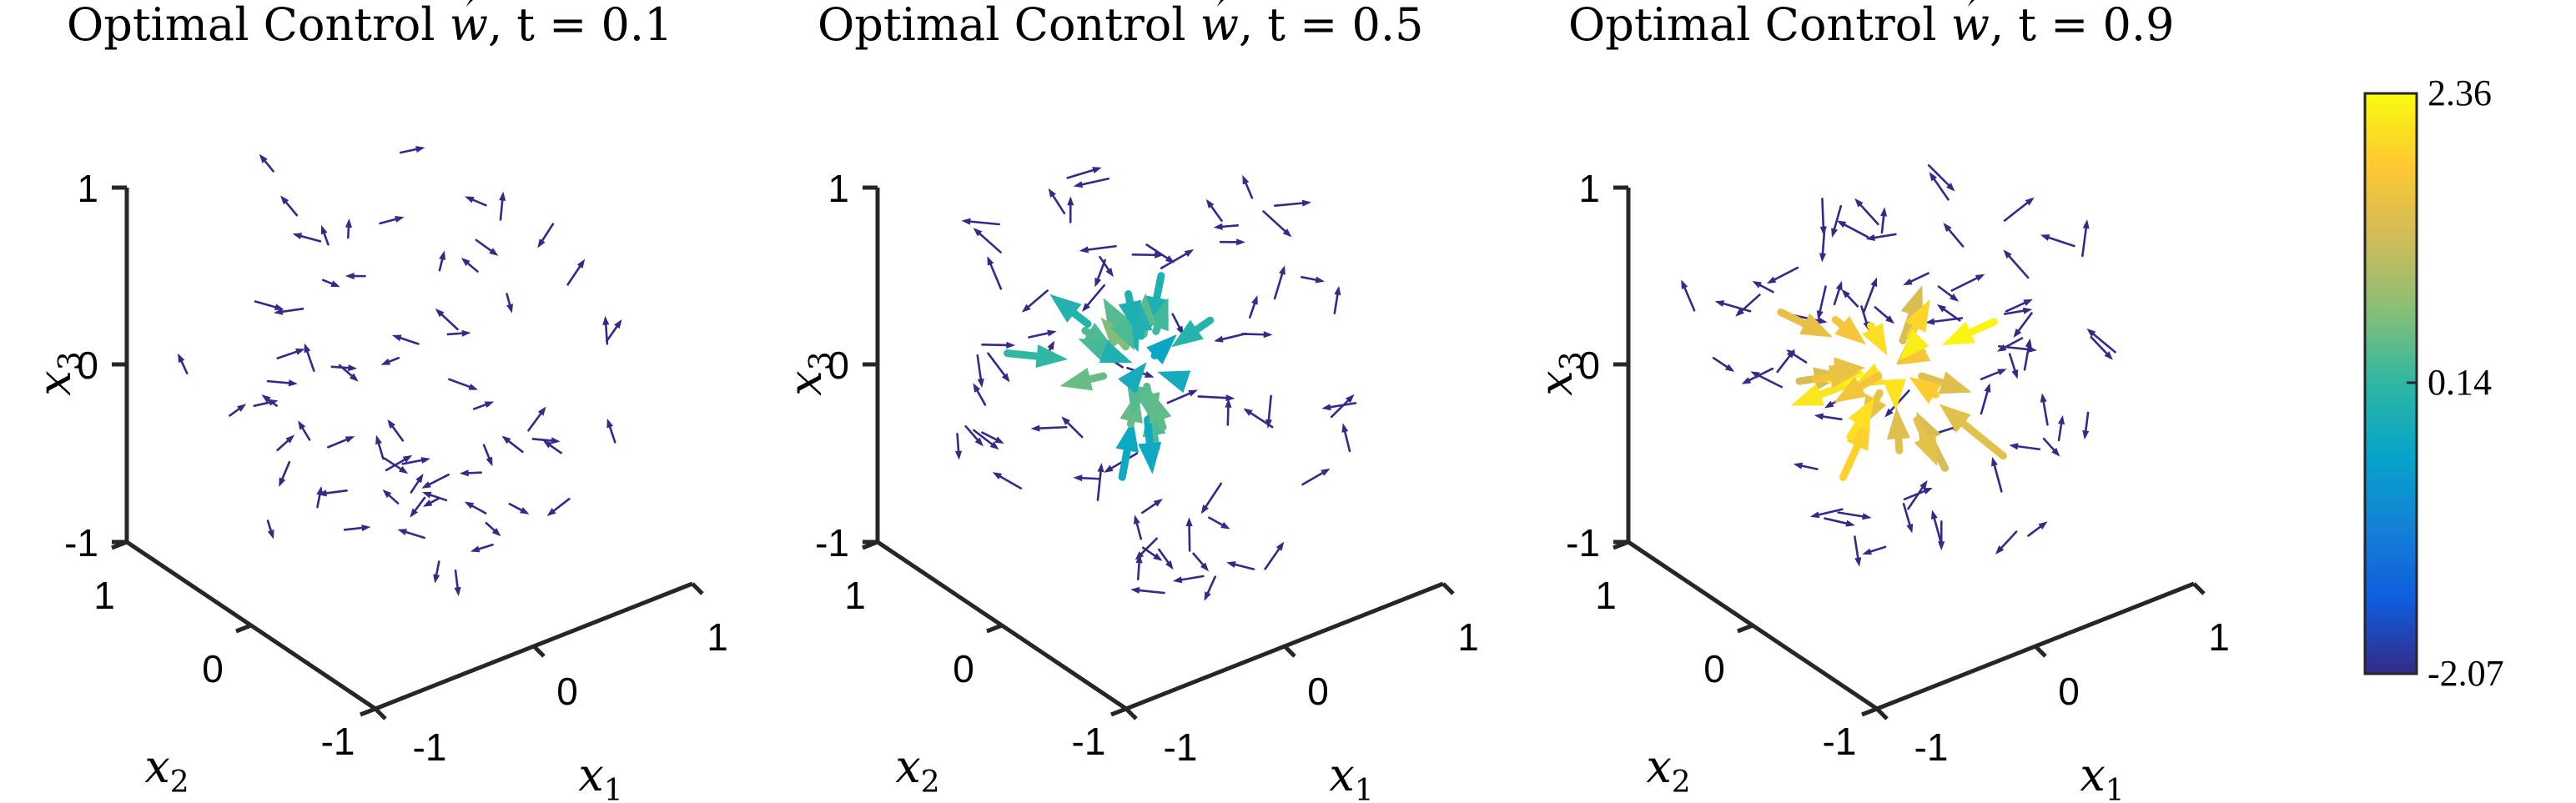  I want to click on panel-2-xtick-b, so click(1289, 651).